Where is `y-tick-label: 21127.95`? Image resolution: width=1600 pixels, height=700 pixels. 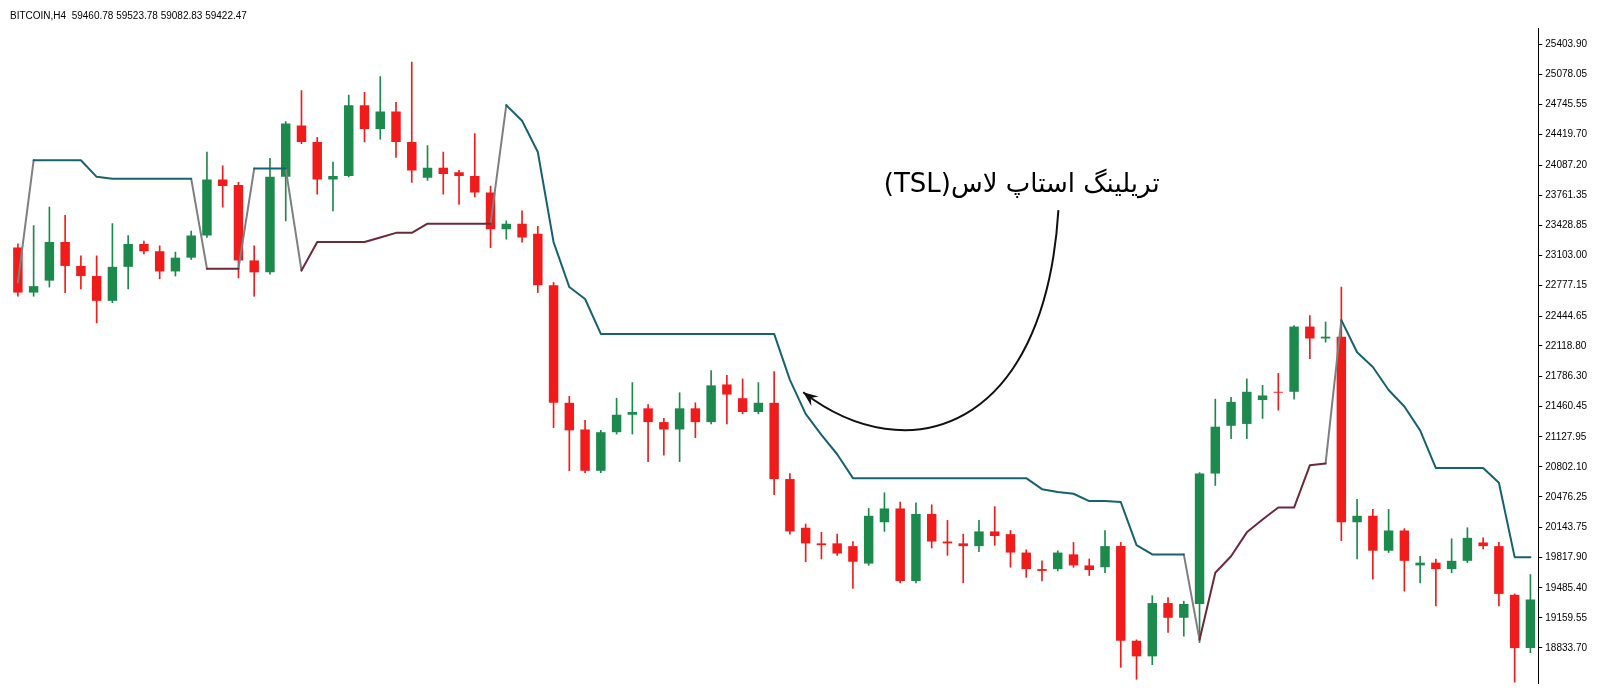
y-tick-label: 21127.95 is located at coordinates (1566, 436).